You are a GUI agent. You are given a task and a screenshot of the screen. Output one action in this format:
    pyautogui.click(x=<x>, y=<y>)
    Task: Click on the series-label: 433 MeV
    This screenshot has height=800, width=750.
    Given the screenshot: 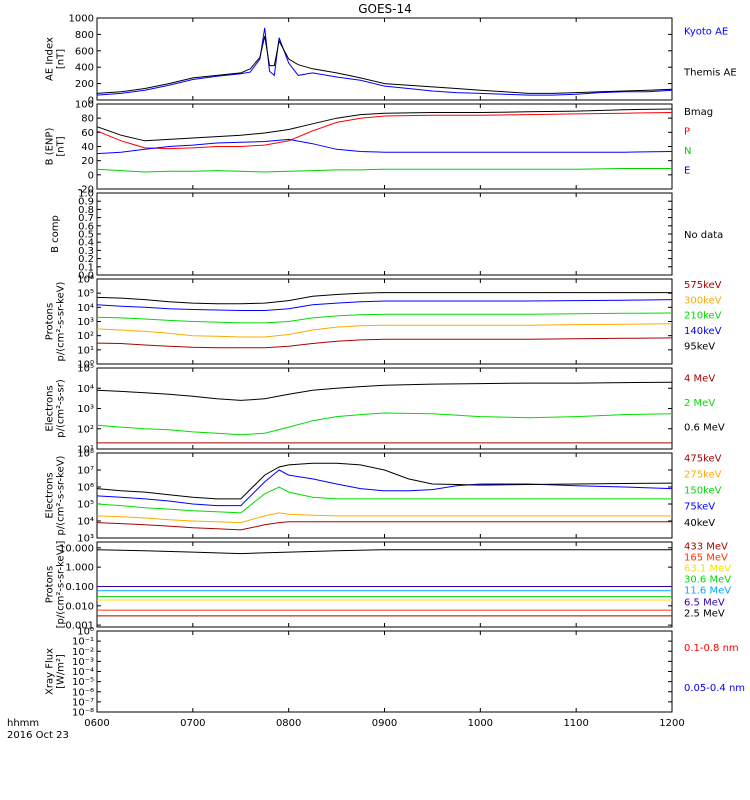 What is the action you would take?
    pyautogui.click(x=706, y=546)
    